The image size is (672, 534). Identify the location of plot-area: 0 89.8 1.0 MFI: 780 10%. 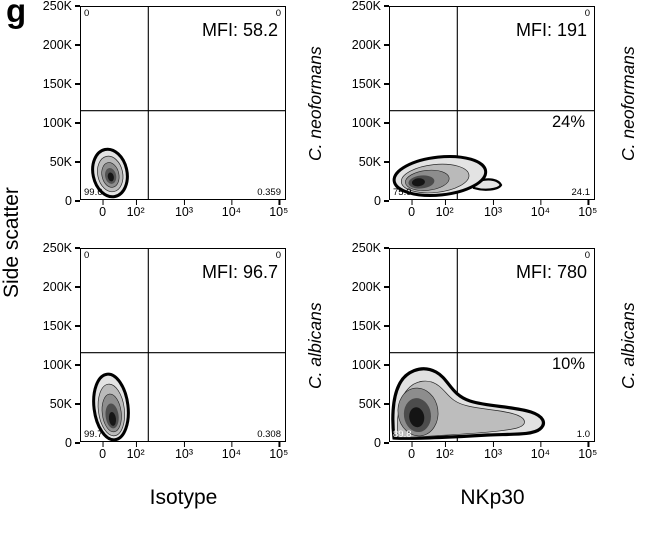
(492, 345).